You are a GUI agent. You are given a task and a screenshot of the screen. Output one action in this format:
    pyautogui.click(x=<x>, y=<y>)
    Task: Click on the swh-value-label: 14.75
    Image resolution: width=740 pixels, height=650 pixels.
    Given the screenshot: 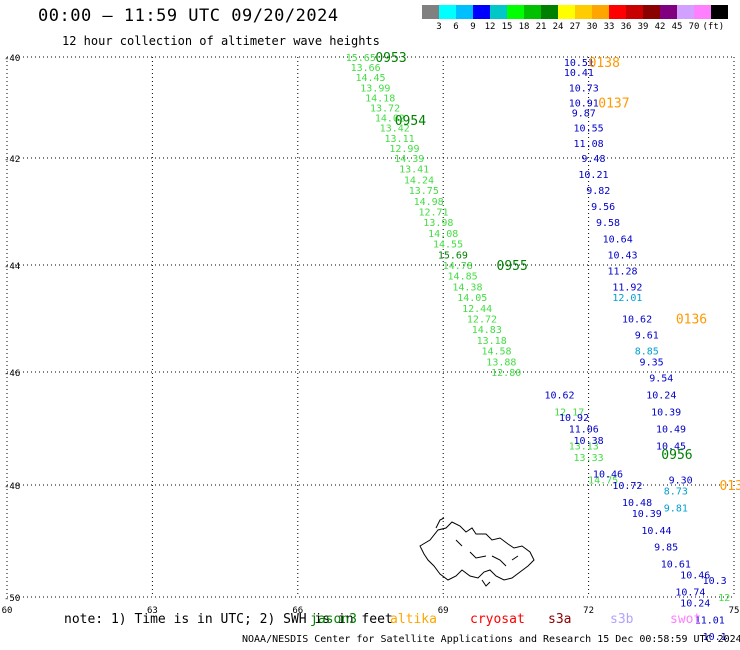 What is the action you would take?
    pyautogui.click(x=603, y=480)
    